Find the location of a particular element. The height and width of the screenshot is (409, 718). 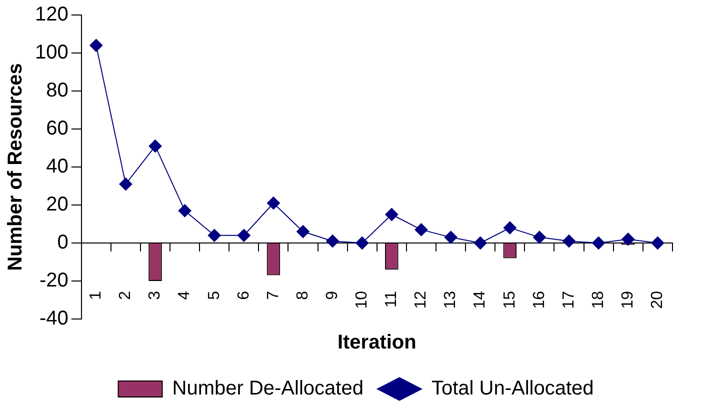

y-tick-label: 0 is located at coordinates (62, 243).